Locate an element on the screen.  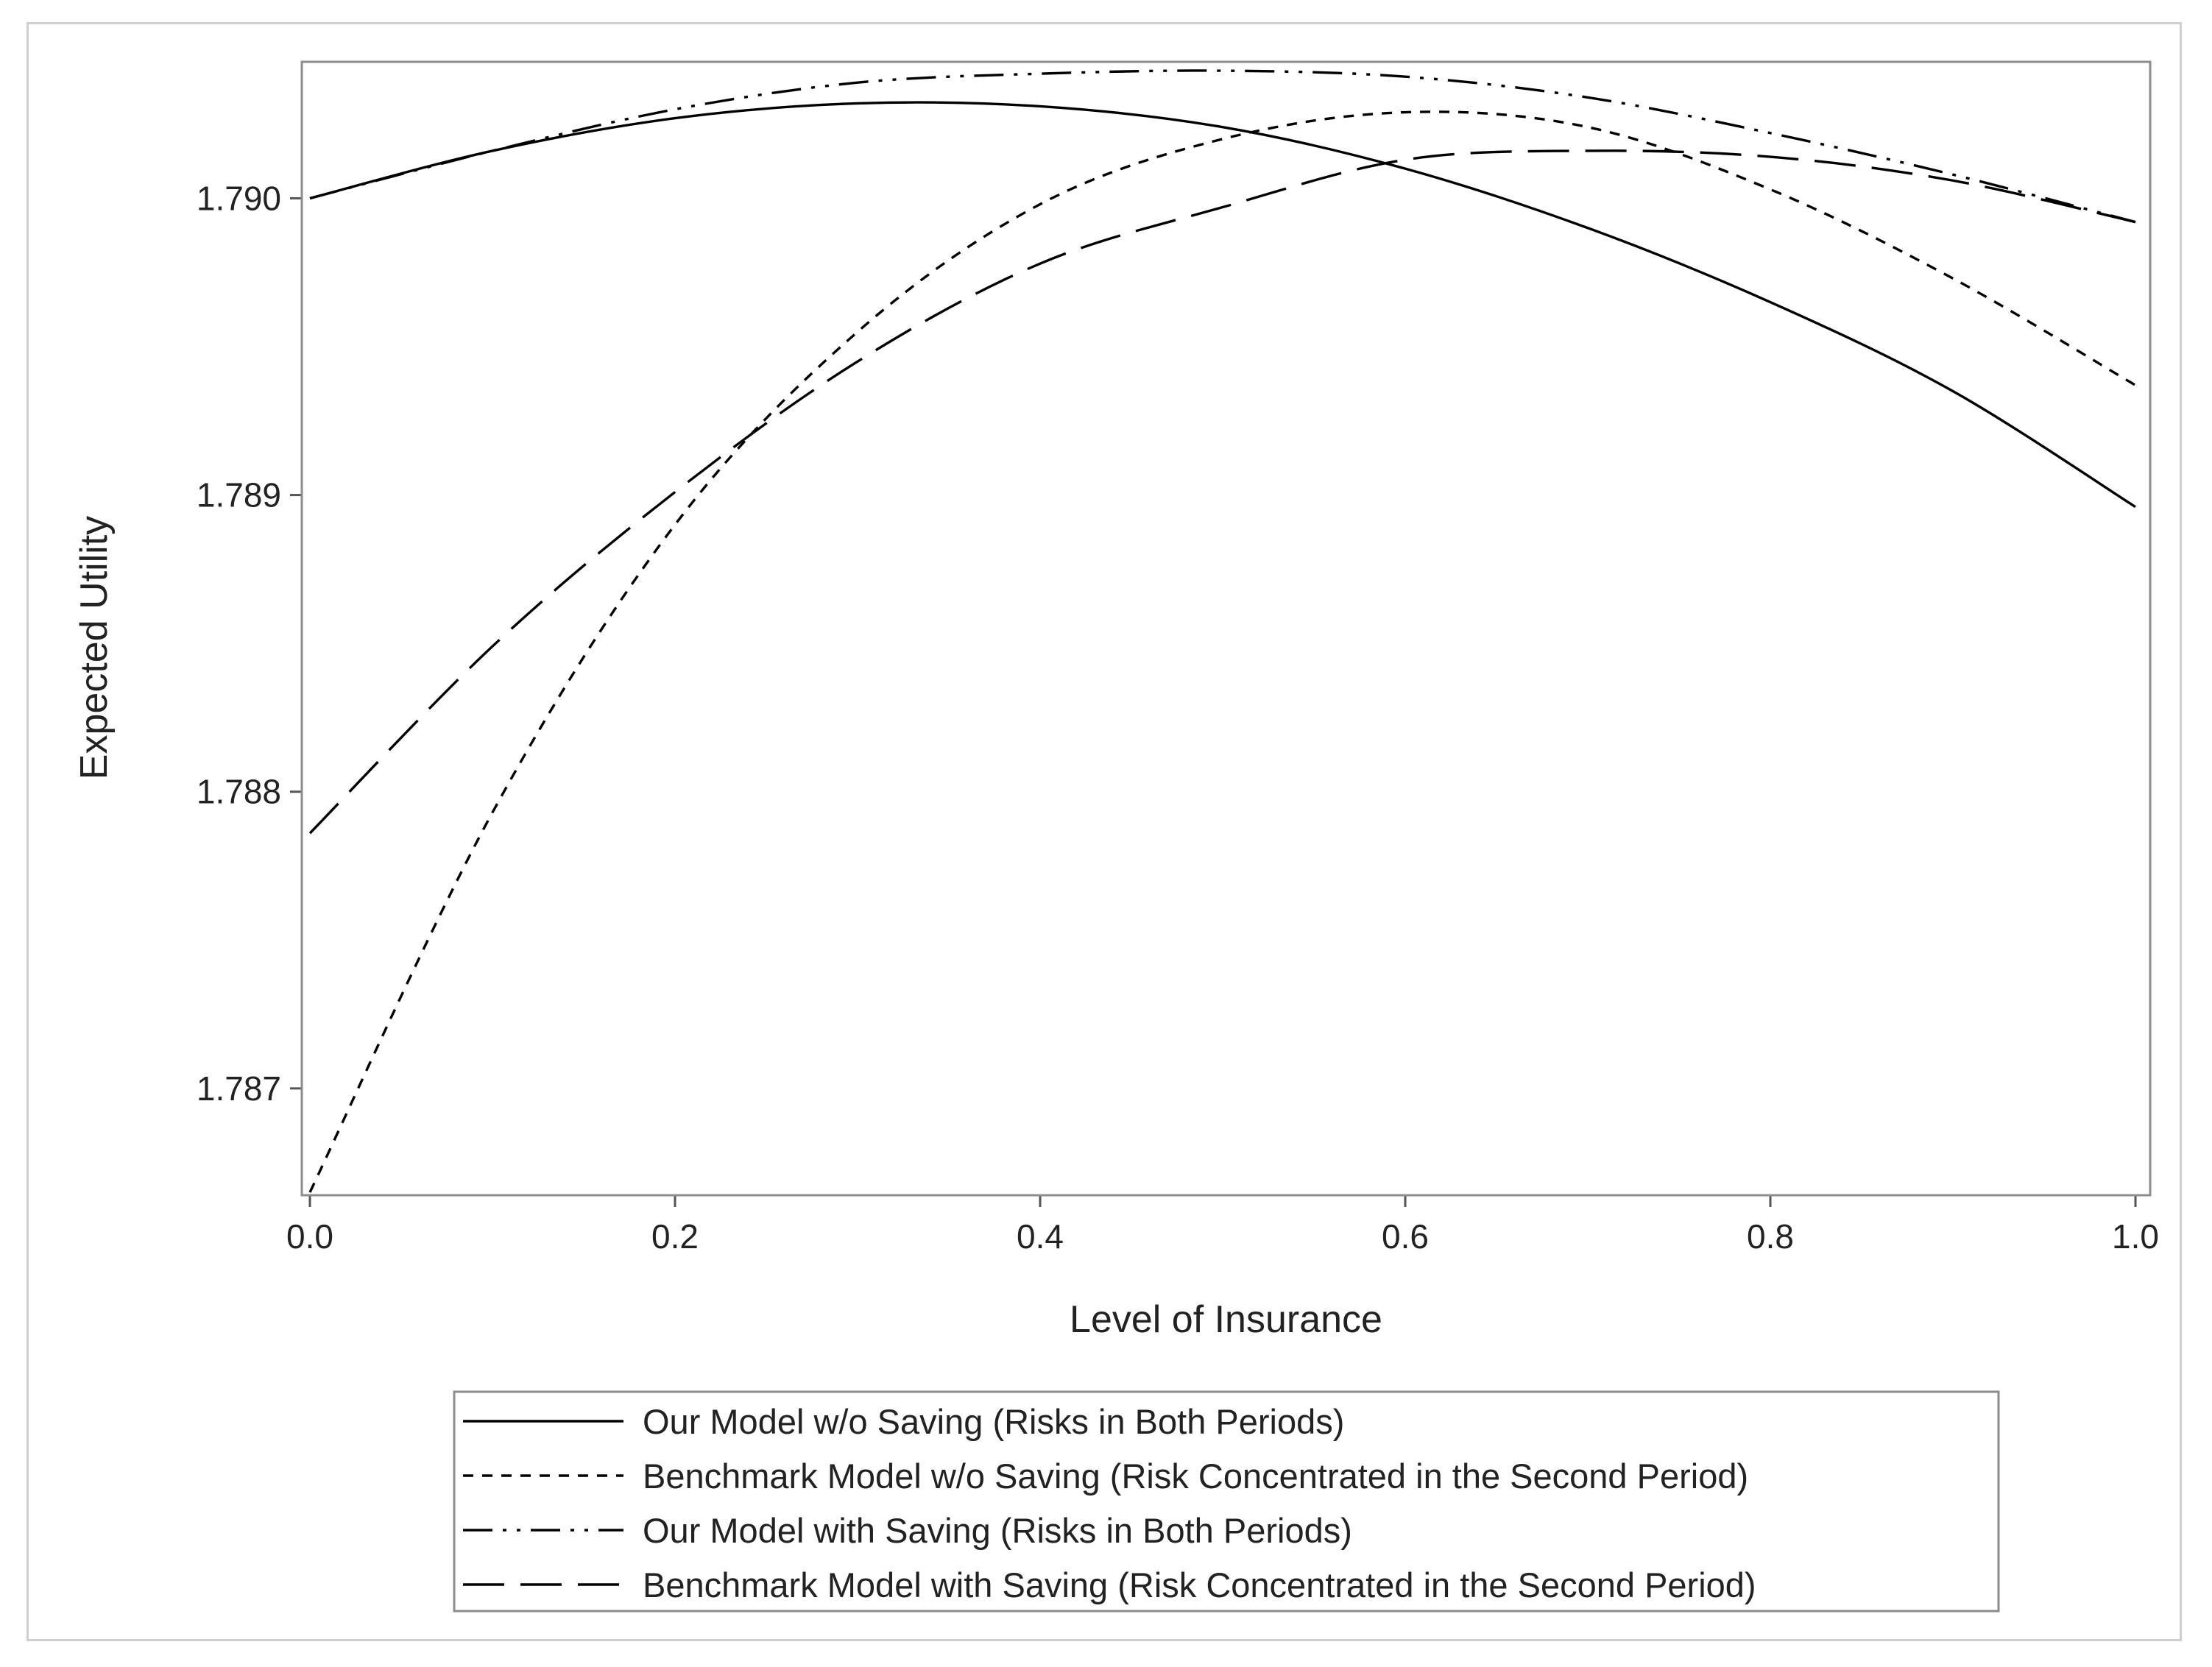
y-axis-ticks: 1.787 1.788 1.789 1.790 is located at coordinates (249, 643).